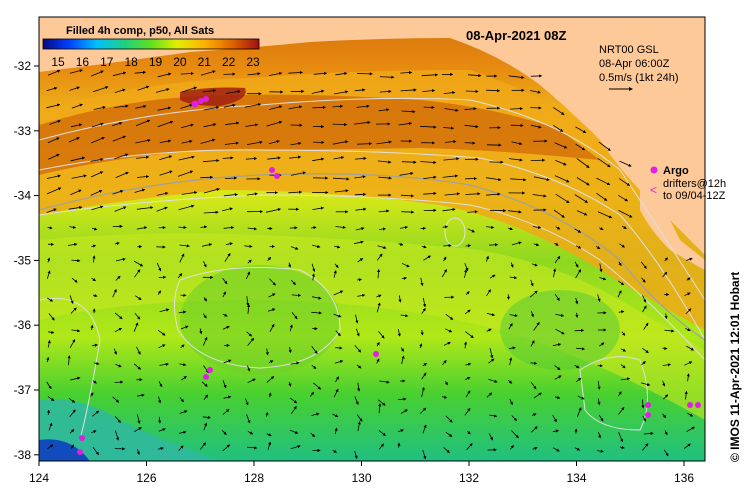 Image resolution: width=749 pixels, height=496 pixels. What do you see at coordinates (151, 44) in the screenshot?
I see `colorbar-gradient` at bounding box center [151, 44].